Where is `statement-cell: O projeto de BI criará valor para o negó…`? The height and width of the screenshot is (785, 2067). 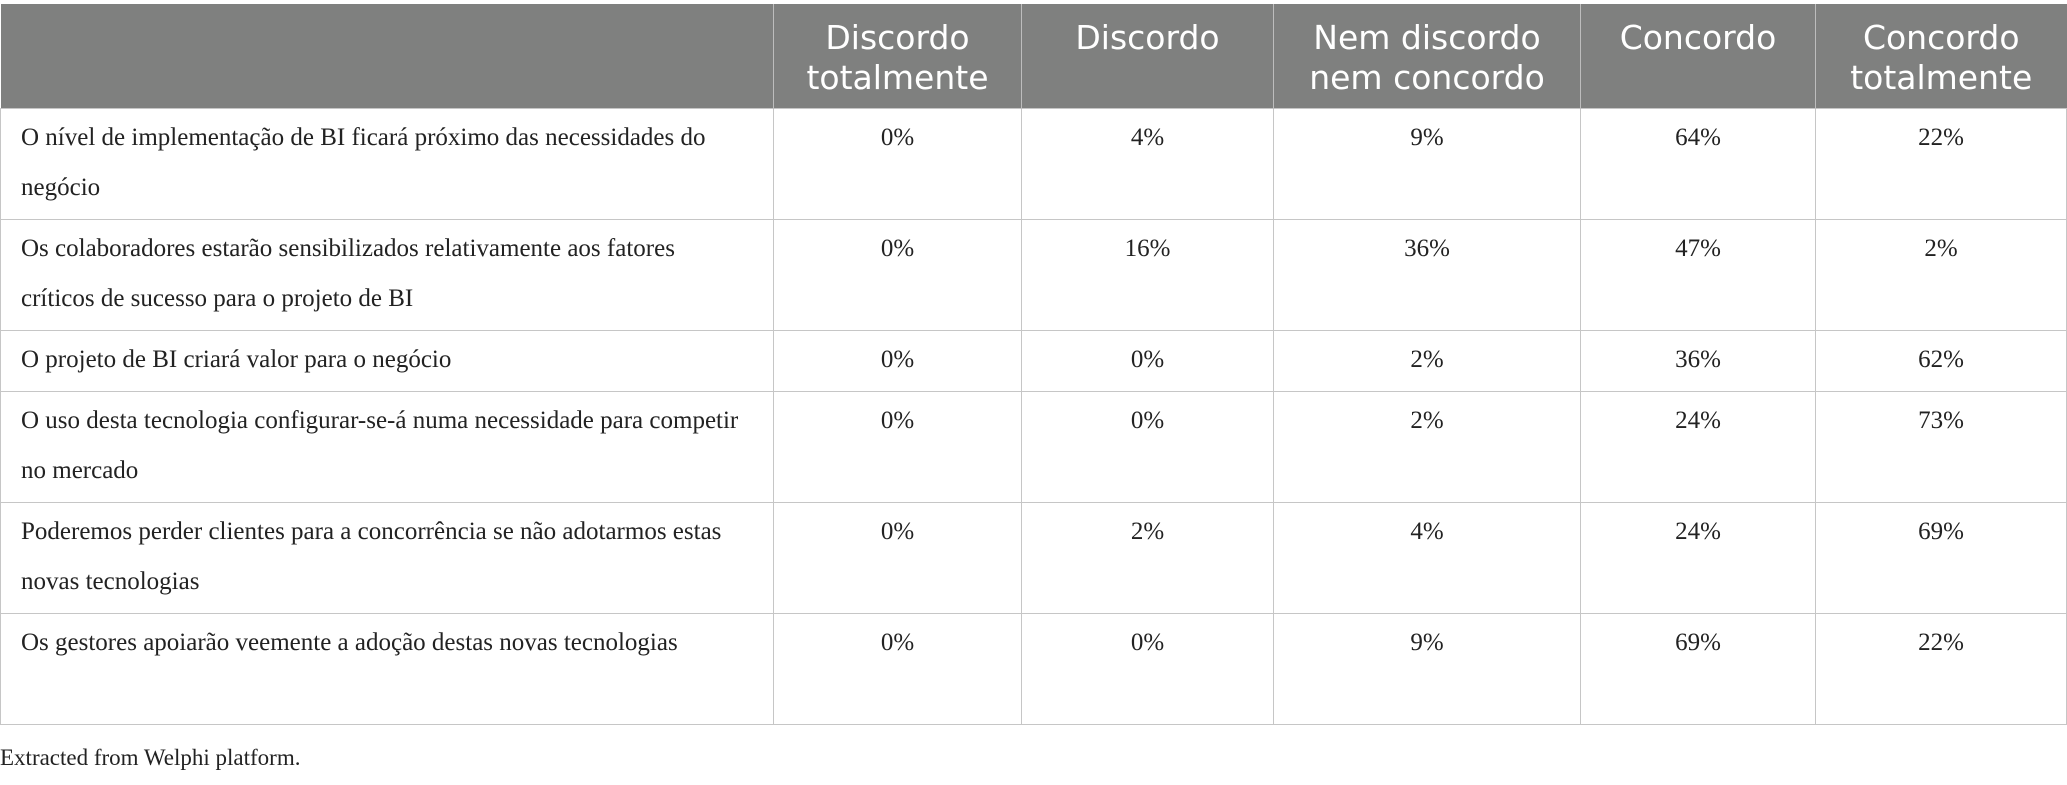
statement-cell: O projeto de BI criará valor para o negó… is located at coordinates (387, 361).